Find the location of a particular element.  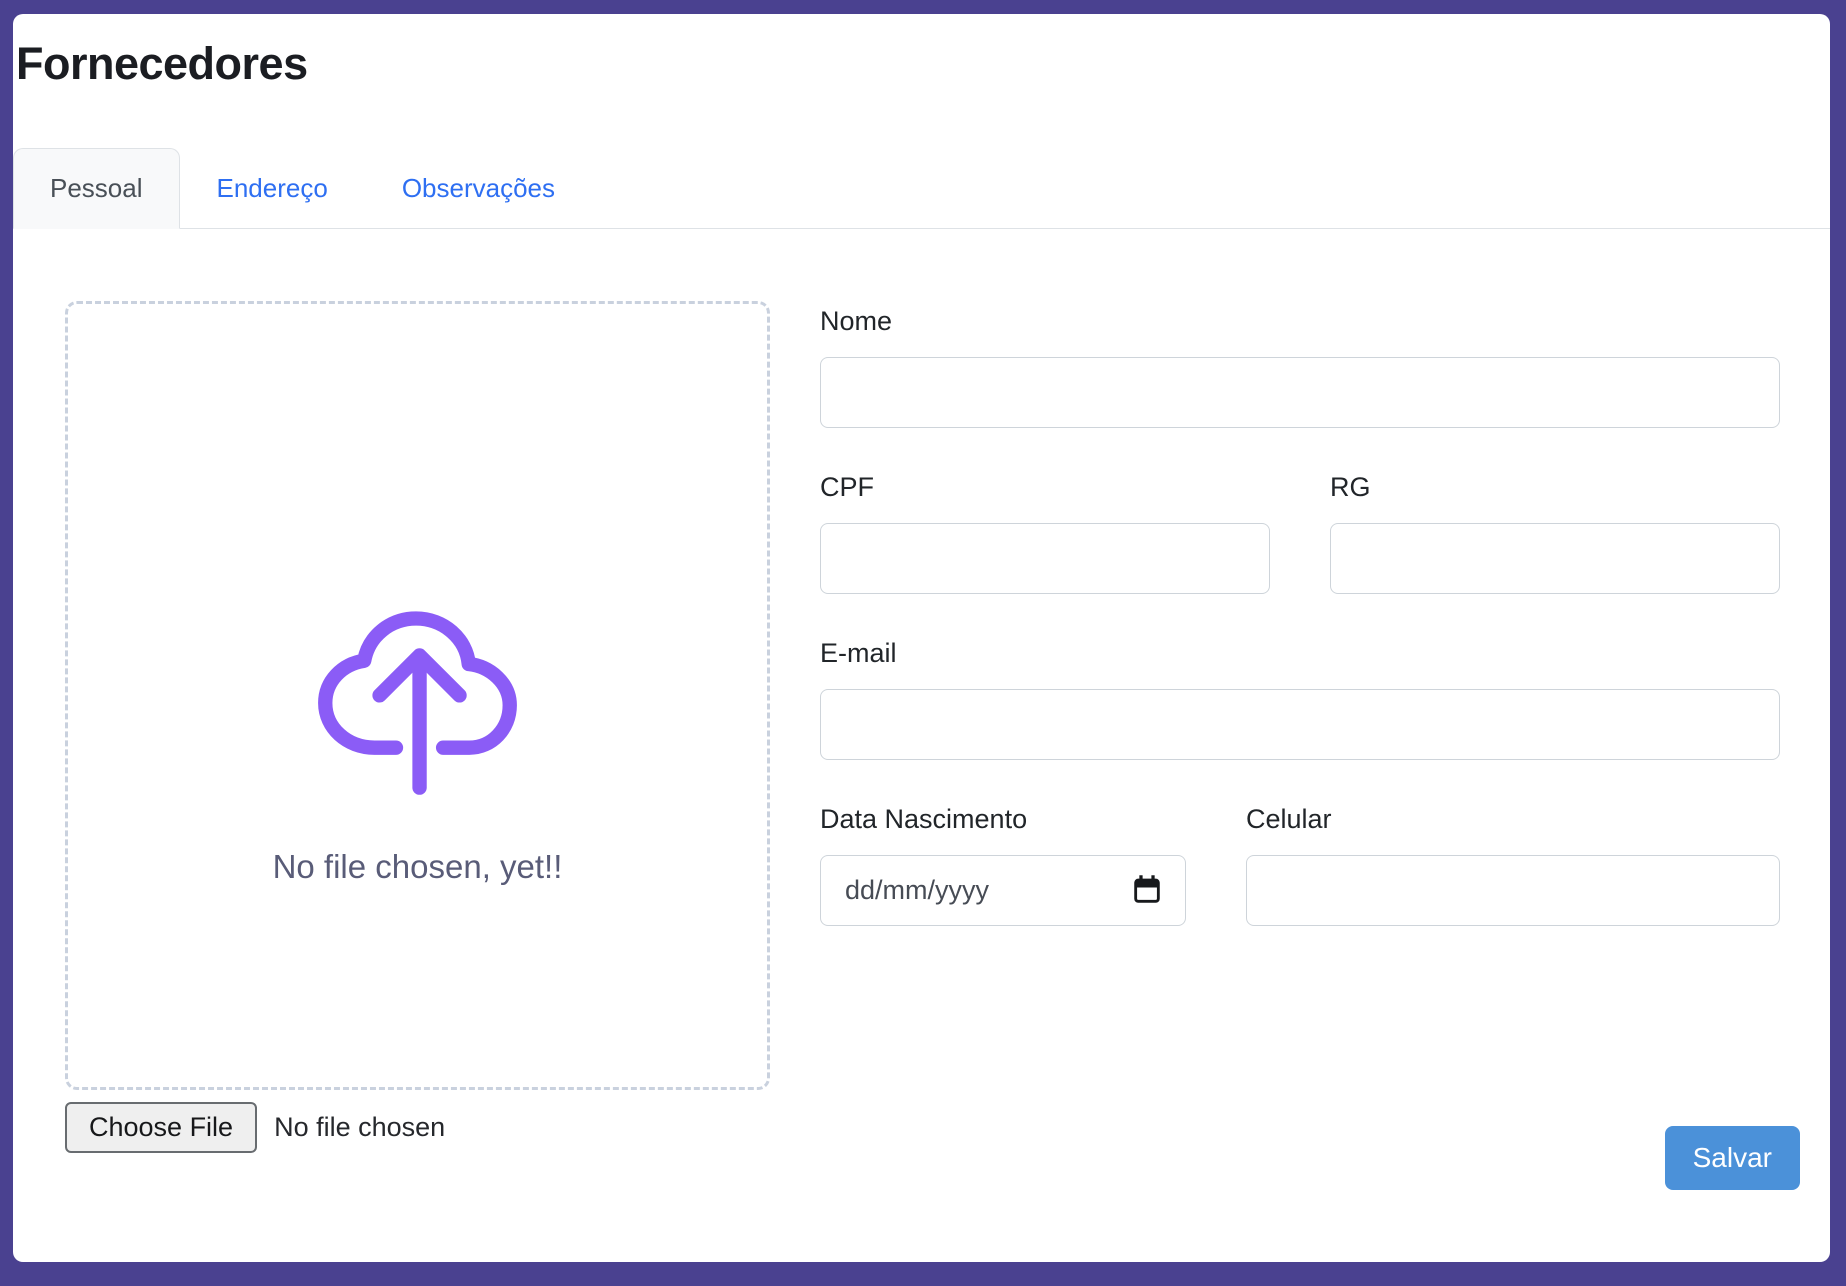

cpf-rg-row: CPF RG is located at coordinates (1300, 555).